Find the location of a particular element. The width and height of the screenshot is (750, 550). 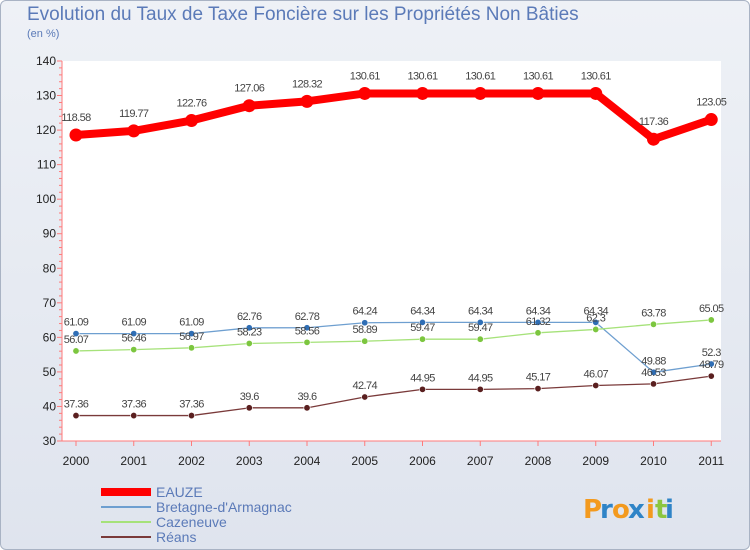

x-tick-label: 2002 is located at coordinates (191, 461).